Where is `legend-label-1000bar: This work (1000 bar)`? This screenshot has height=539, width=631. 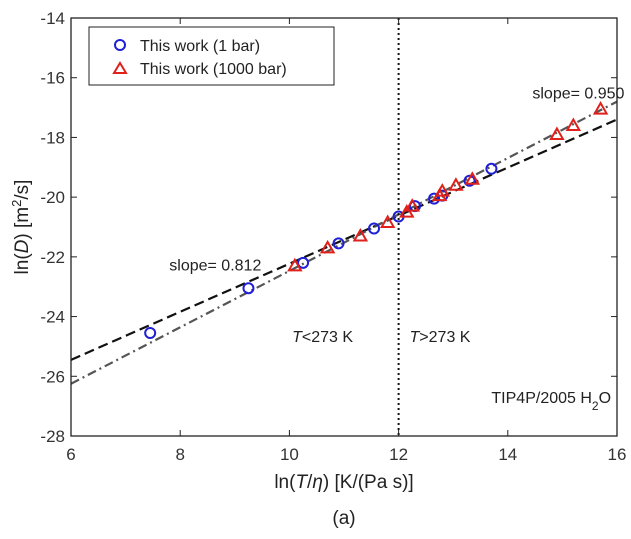
legend-label-1000bar: This work (1000 bar) is located at coordinates (213, 69).